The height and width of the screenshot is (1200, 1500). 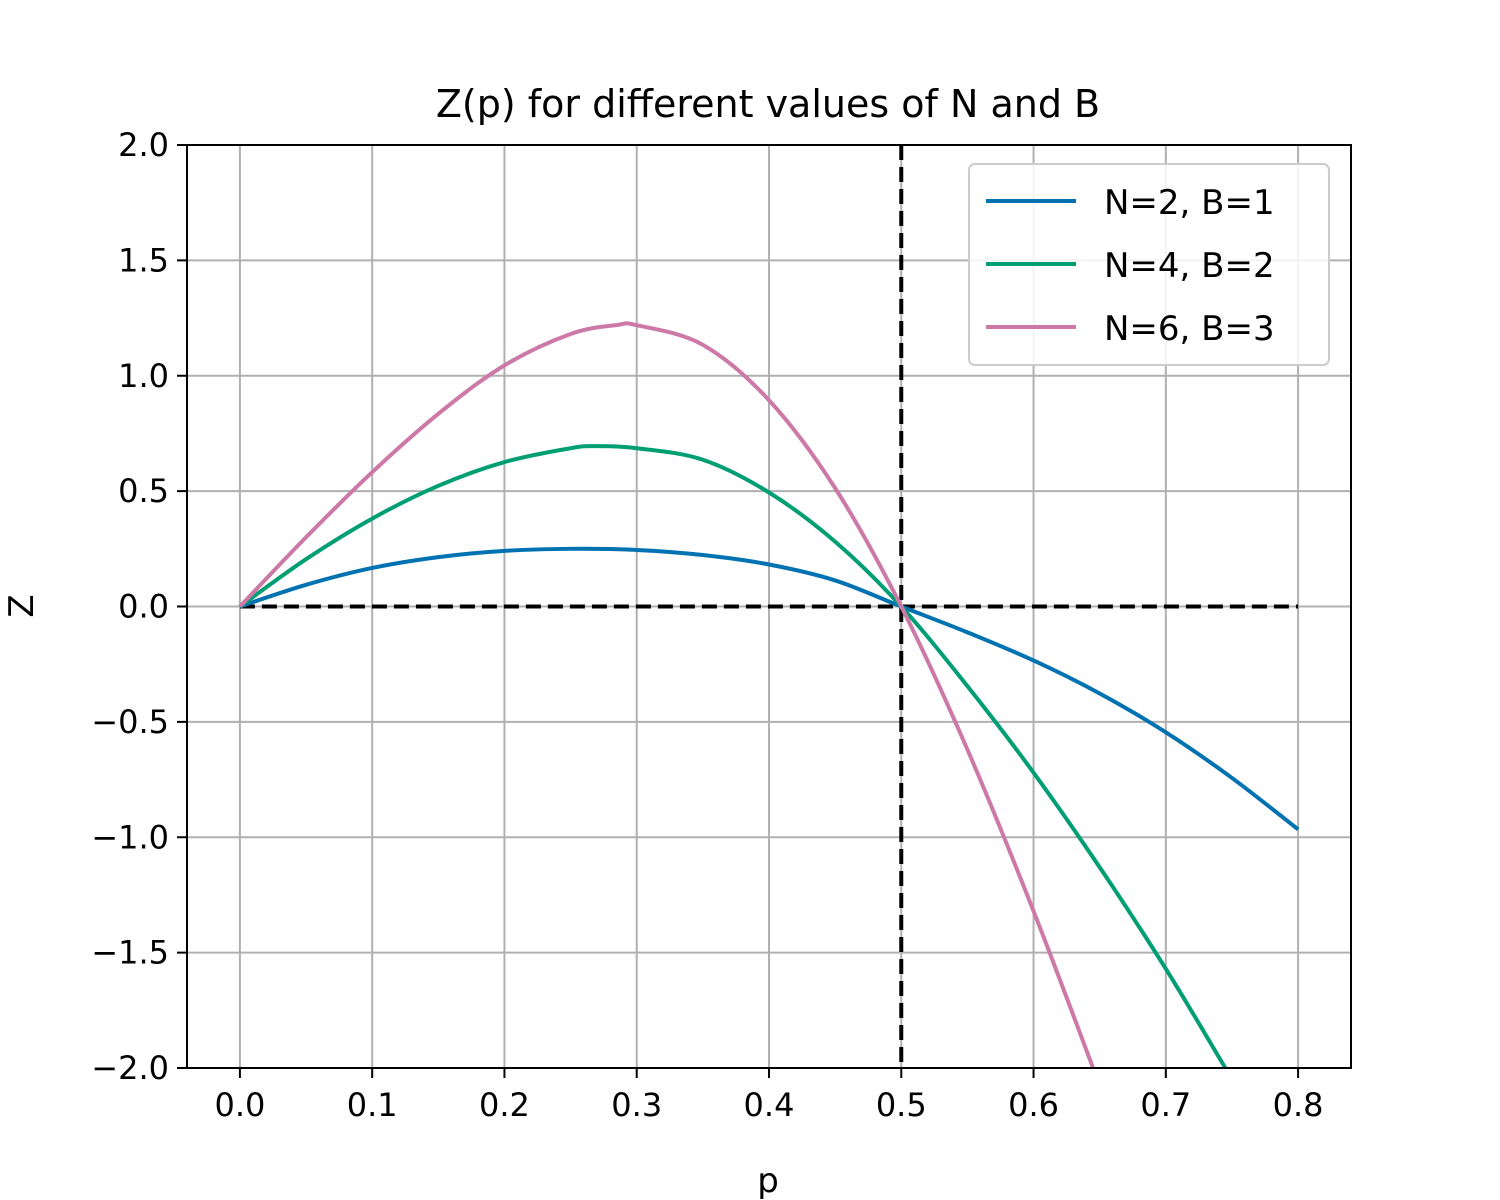 I want to click on y-tick-label: 0.0, so click(x=143, y=607).